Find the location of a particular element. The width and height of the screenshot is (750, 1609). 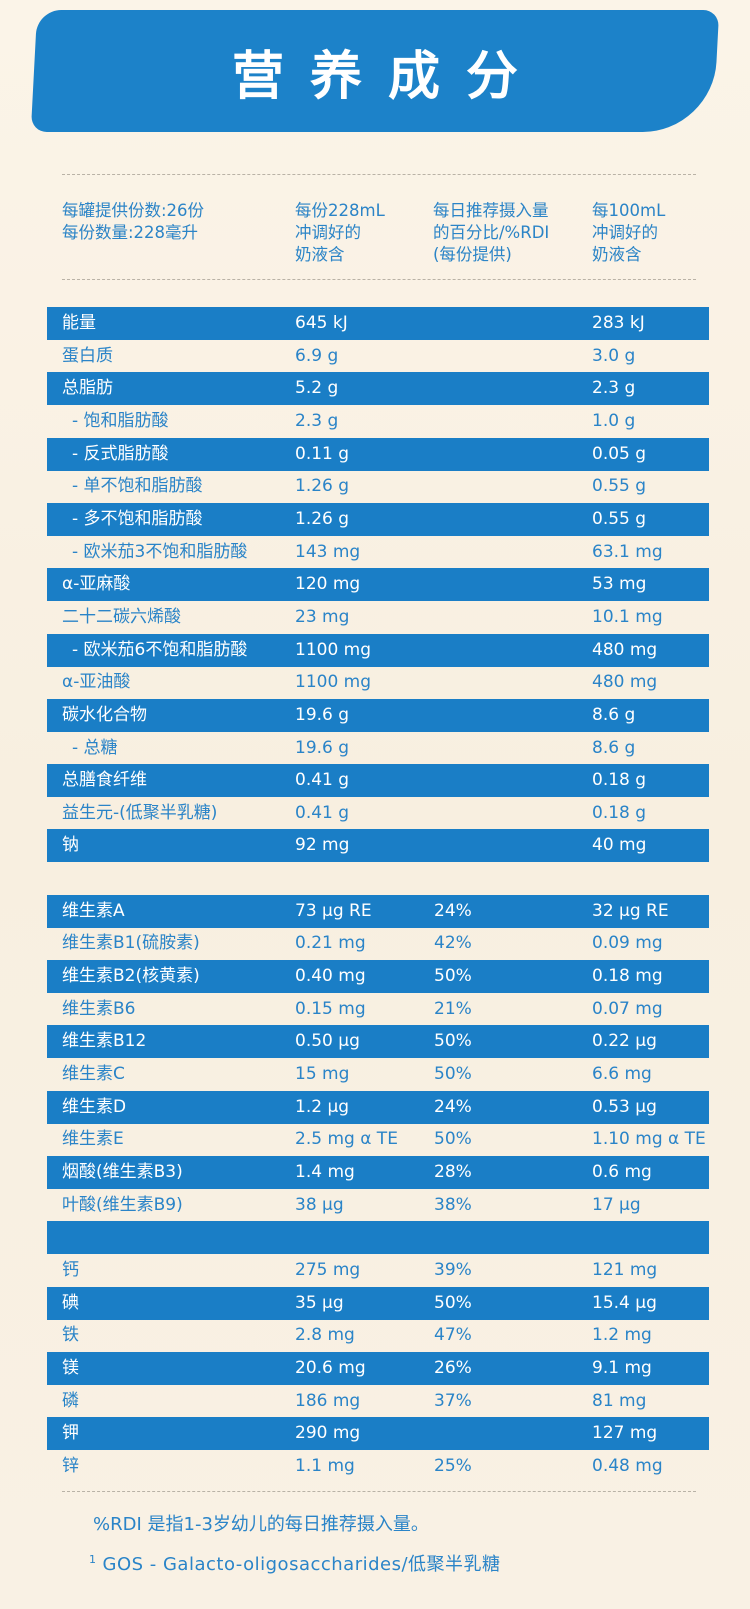

table-row: 维生素B2(核黄素) 0.40 mg 50% 0.18 mg is located at coordinates (378, 976).